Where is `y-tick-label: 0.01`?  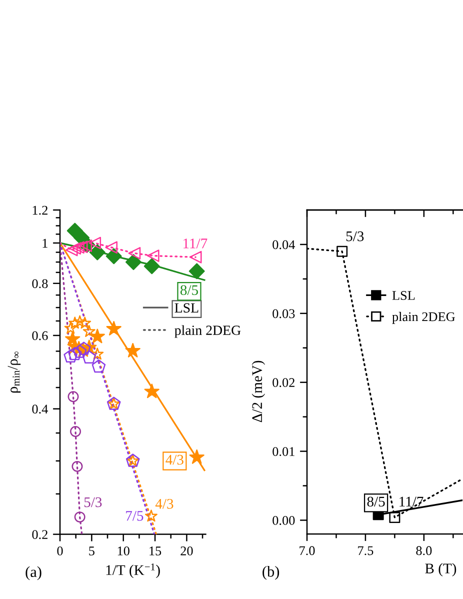 y-tick-label: 0.01 is located at coordinates (283, 451).